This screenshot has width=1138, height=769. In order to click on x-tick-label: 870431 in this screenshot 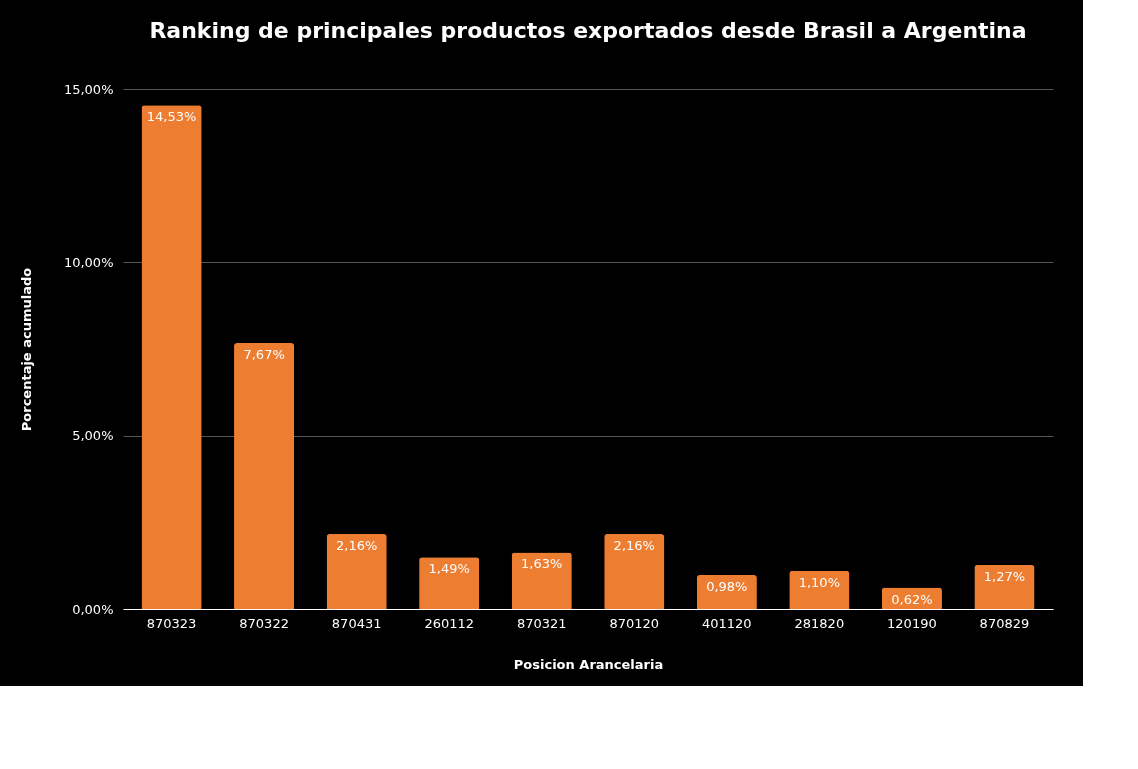, I will do `click(356, 623)`.